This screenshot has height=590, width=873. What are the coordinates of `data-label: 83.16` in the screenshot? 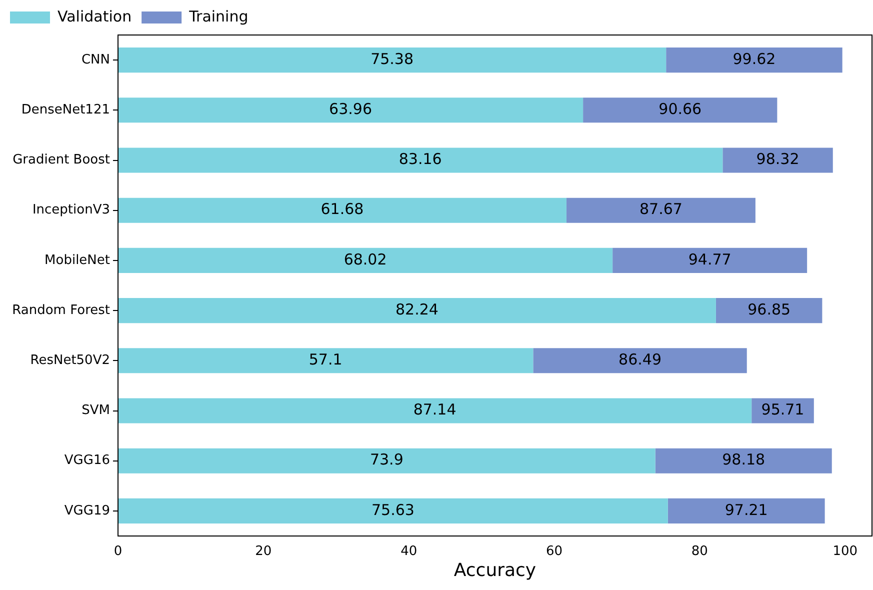 It's located at (420, 159).